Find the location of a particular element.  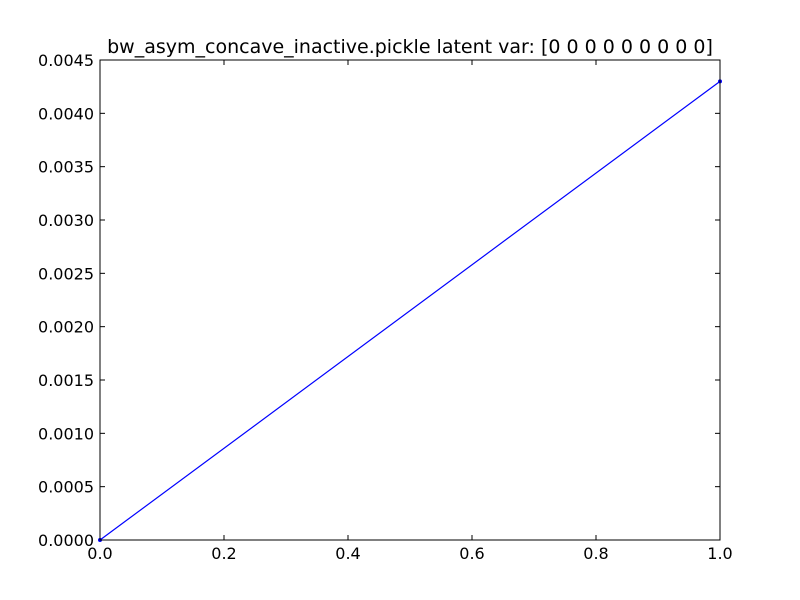

x-tick-label: 0.4 is located at coordinates (347, 553).